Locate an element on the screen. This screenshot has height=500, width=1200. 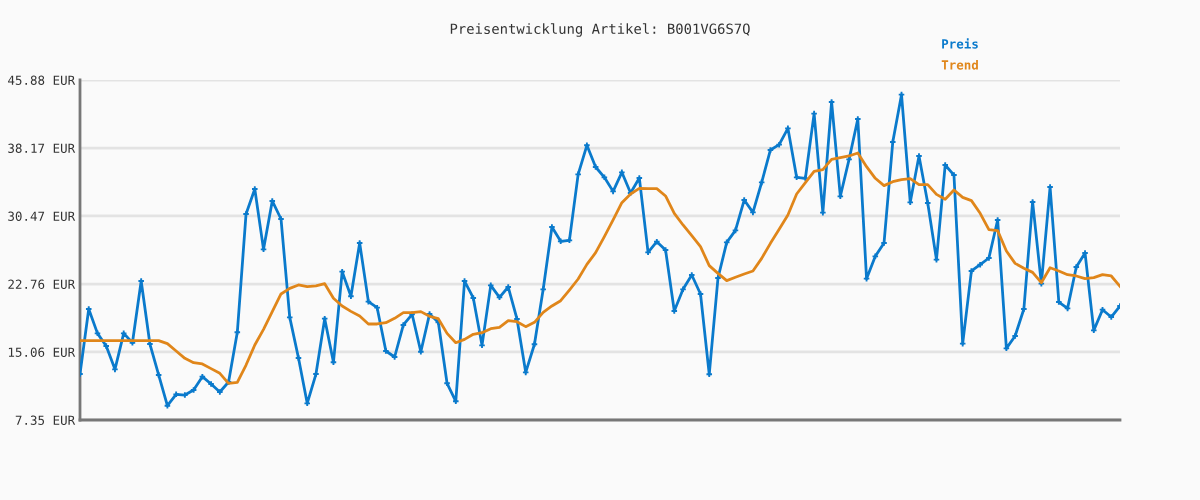
y-tick-label: 15.06 EUR is located at coordinates (42, 352).